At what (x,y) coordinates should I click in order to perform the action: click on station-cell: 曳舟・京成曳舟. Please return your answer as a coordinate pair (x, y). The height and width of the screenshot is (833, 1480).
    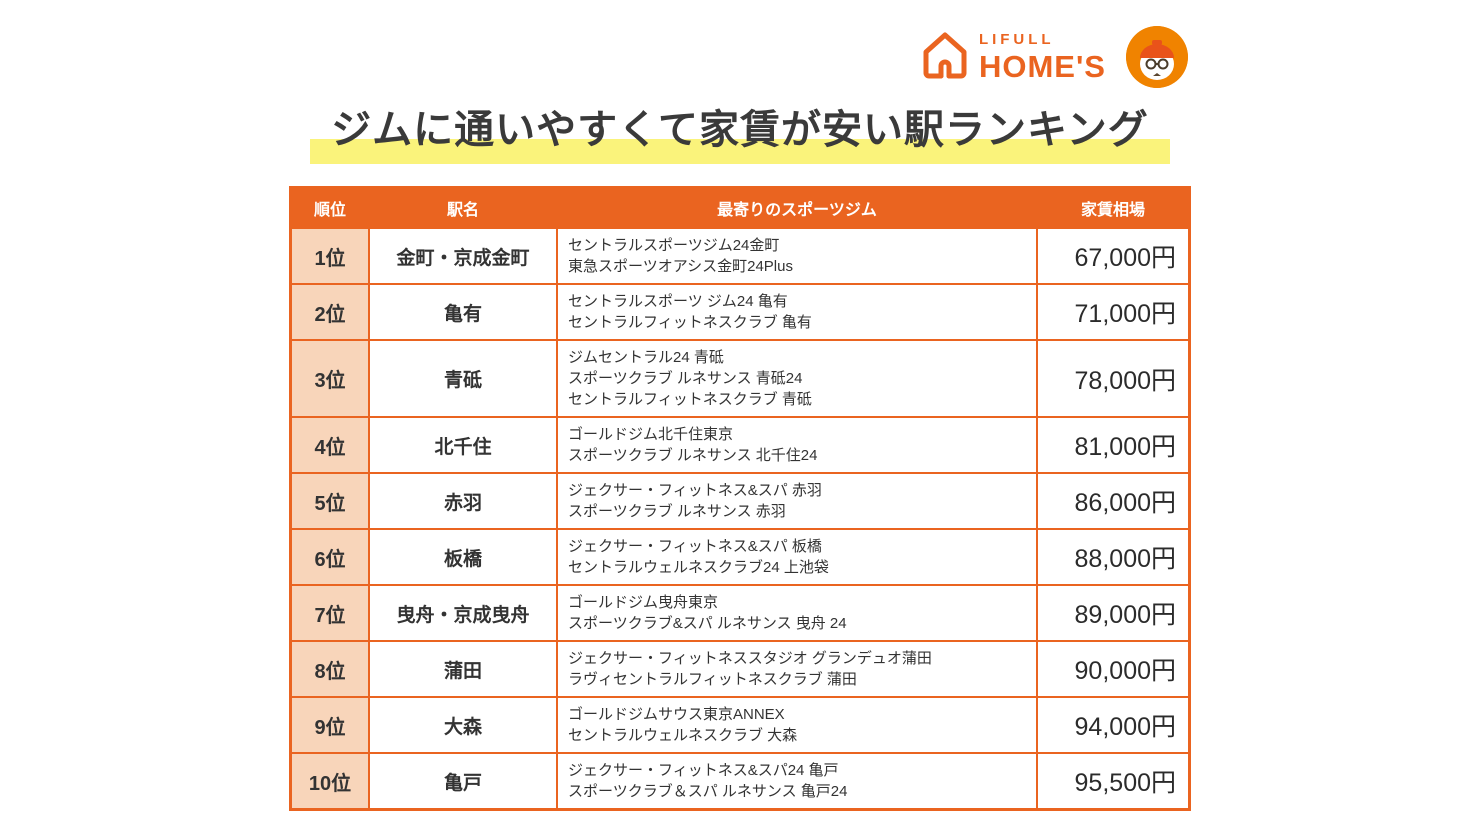
    Looking at the image, I should click on (463, 613).